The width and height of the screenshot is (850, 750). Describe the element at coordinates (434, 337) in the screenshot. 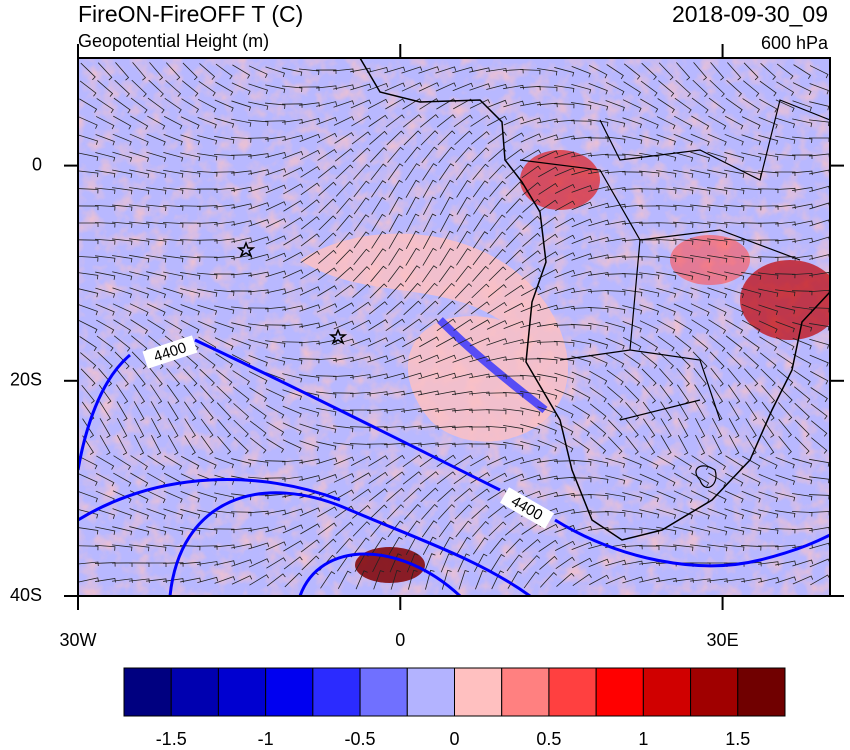

I see `warm-anomaly` at that location.